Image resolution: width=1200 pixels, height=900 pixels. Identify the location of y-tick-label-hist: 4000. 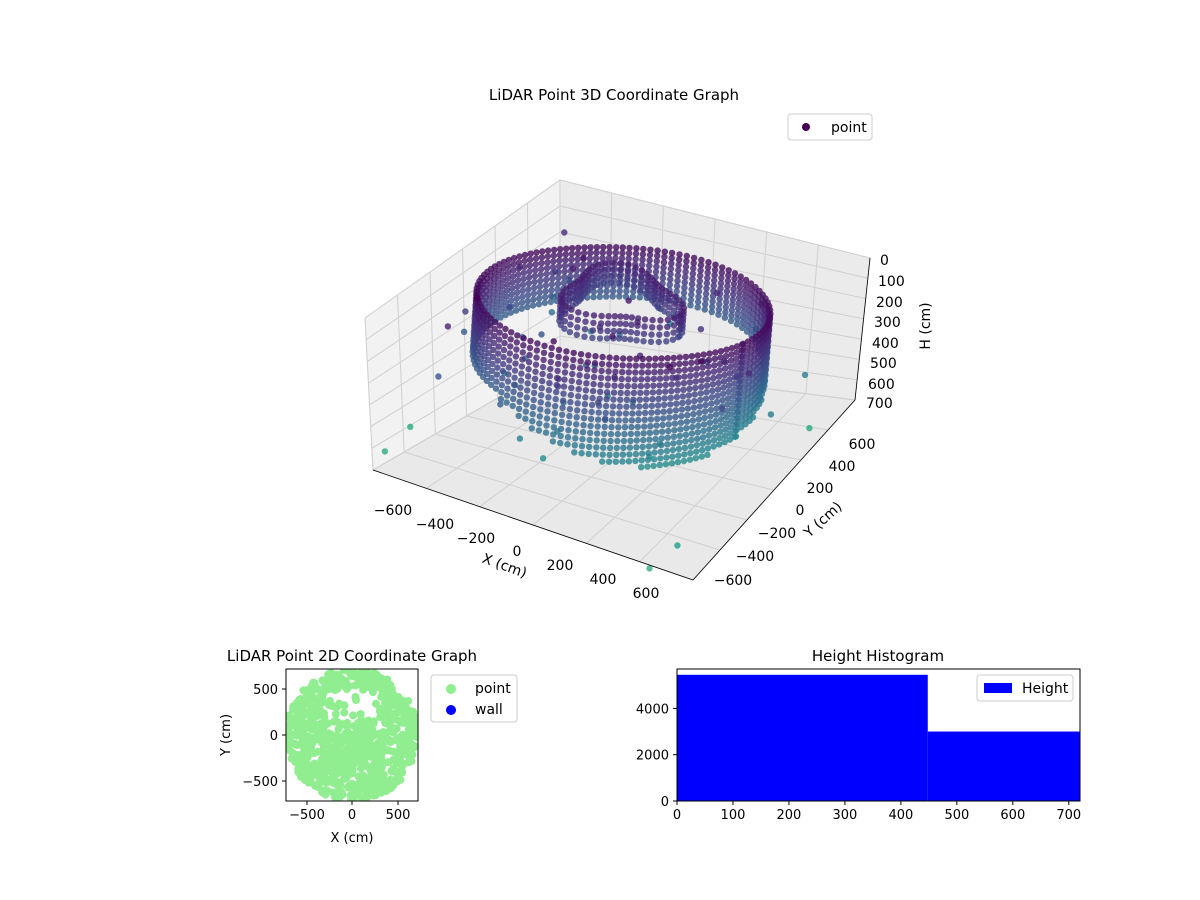
(652, 709).